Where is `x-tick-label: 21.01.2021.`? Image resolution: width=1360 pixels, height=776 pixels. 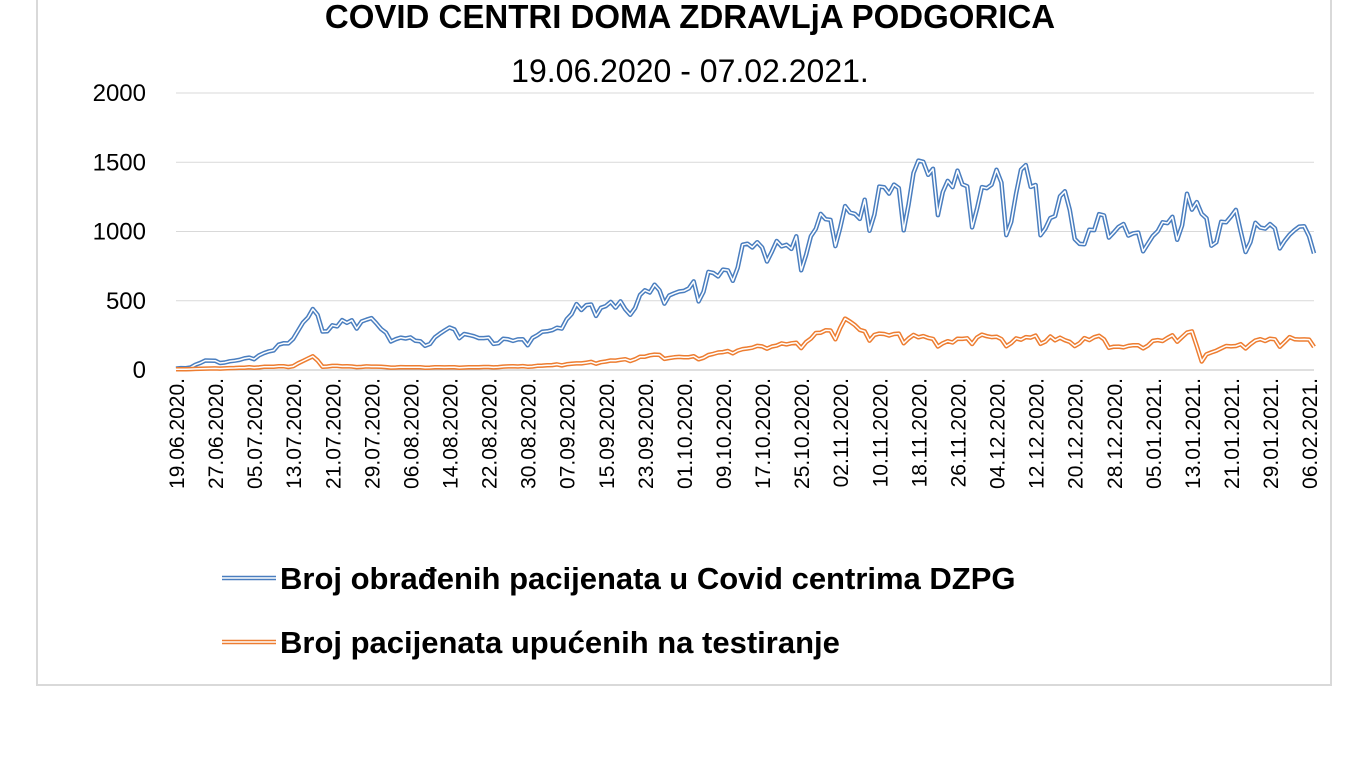 x-tick-label: 21.01.2021. is located at coordinates (1232, 433).